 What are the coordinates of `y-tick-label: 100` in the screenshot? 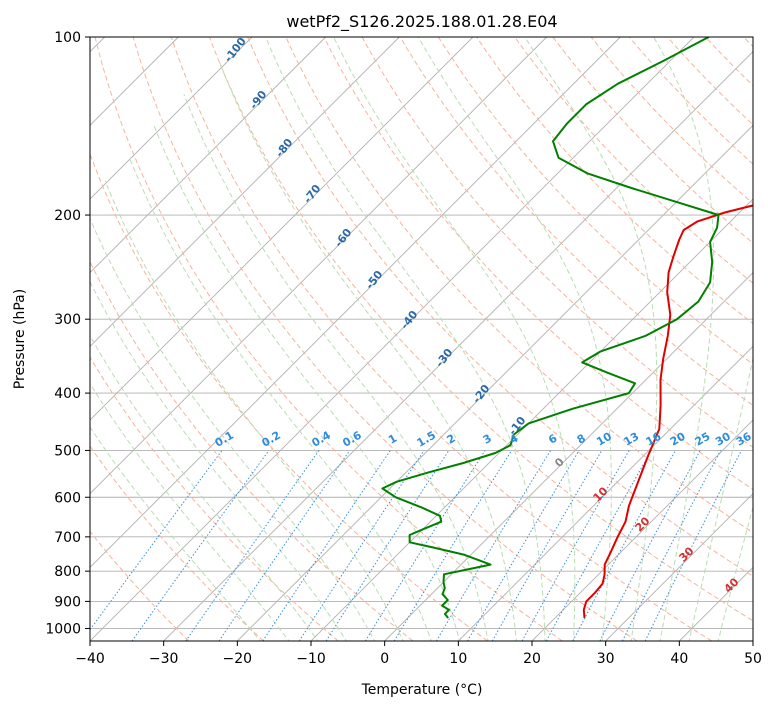 It's located at (67, 38).